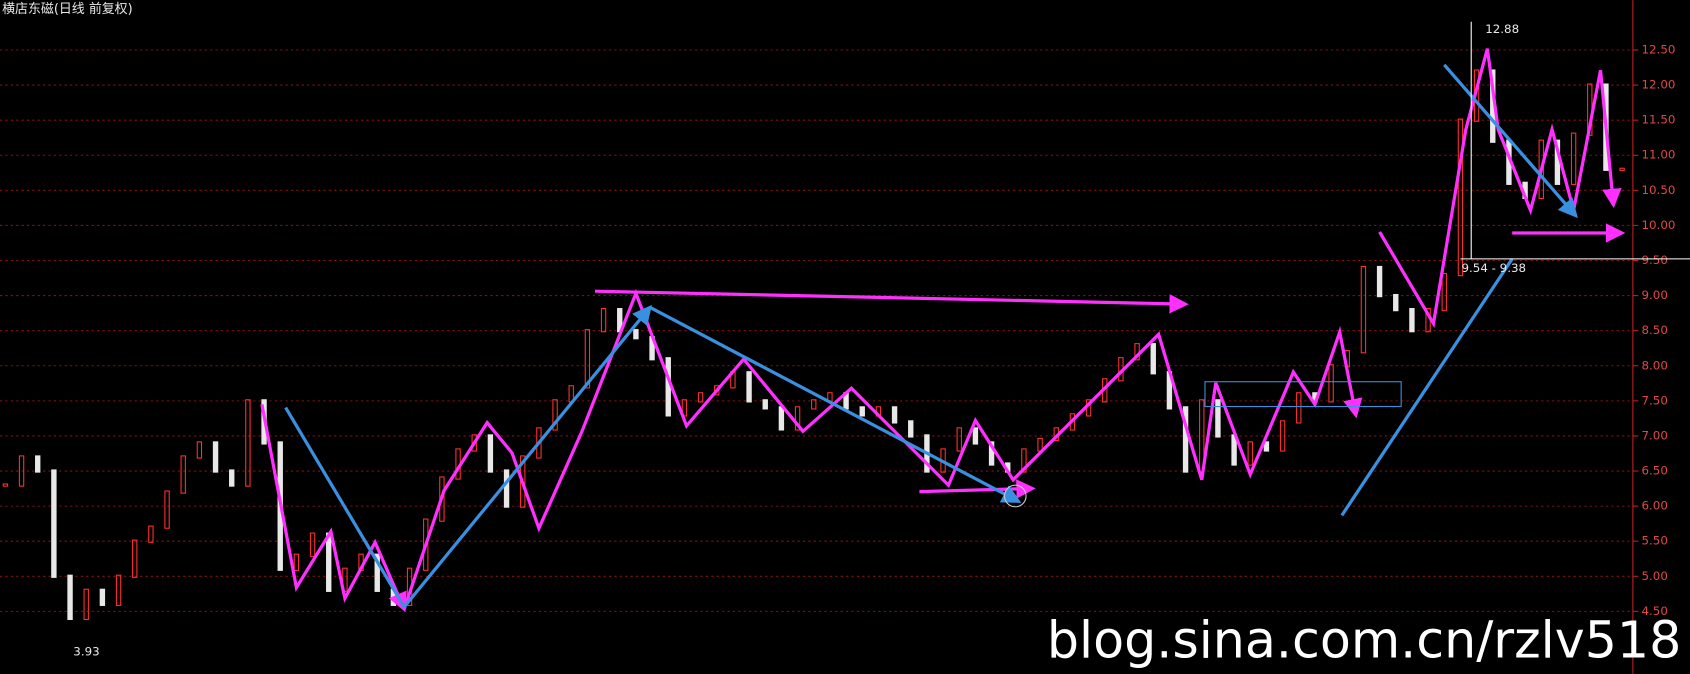 This screenshot has width=1690, height=674. Describe the element at coordinates (1658, 190) in the screenshot. I see `y-tick-label: 10.50` at that location.